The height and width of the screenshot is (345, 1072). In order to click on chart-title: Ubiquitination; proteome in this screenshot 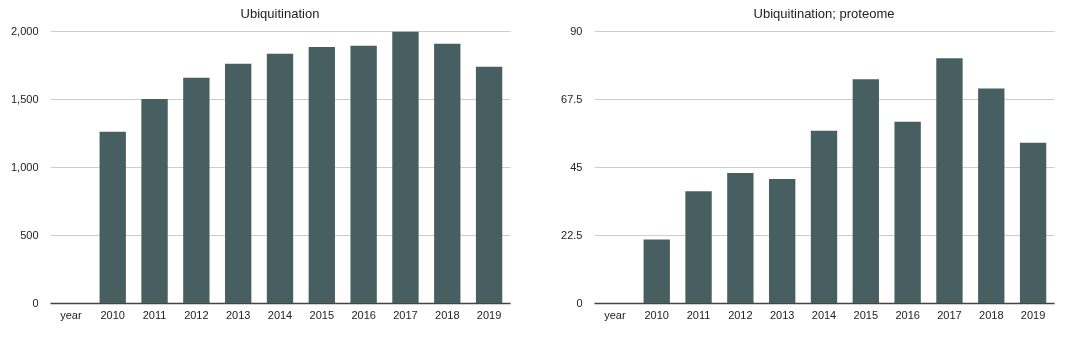, I will do `click(824, 13)`.